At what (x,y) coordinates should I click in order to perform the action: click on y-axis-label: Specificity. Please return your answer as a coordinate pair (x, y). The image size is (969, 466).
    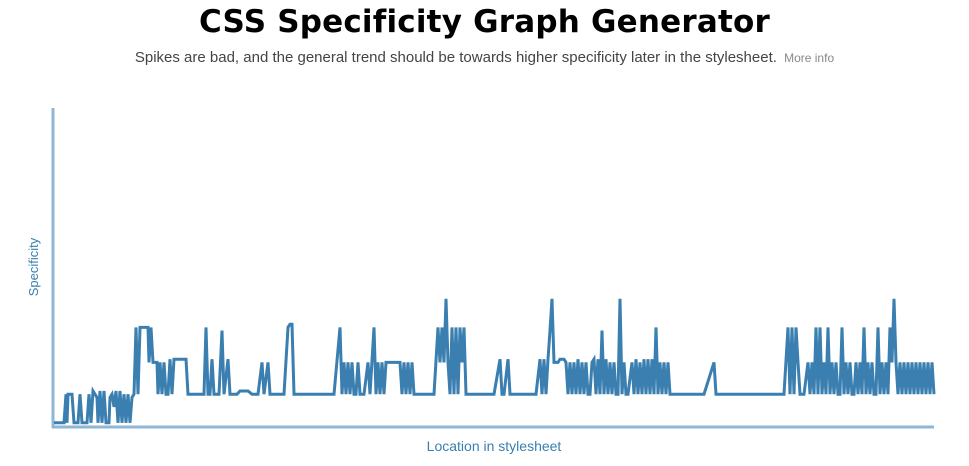
    Looking at the image, I should click on (33, 266).